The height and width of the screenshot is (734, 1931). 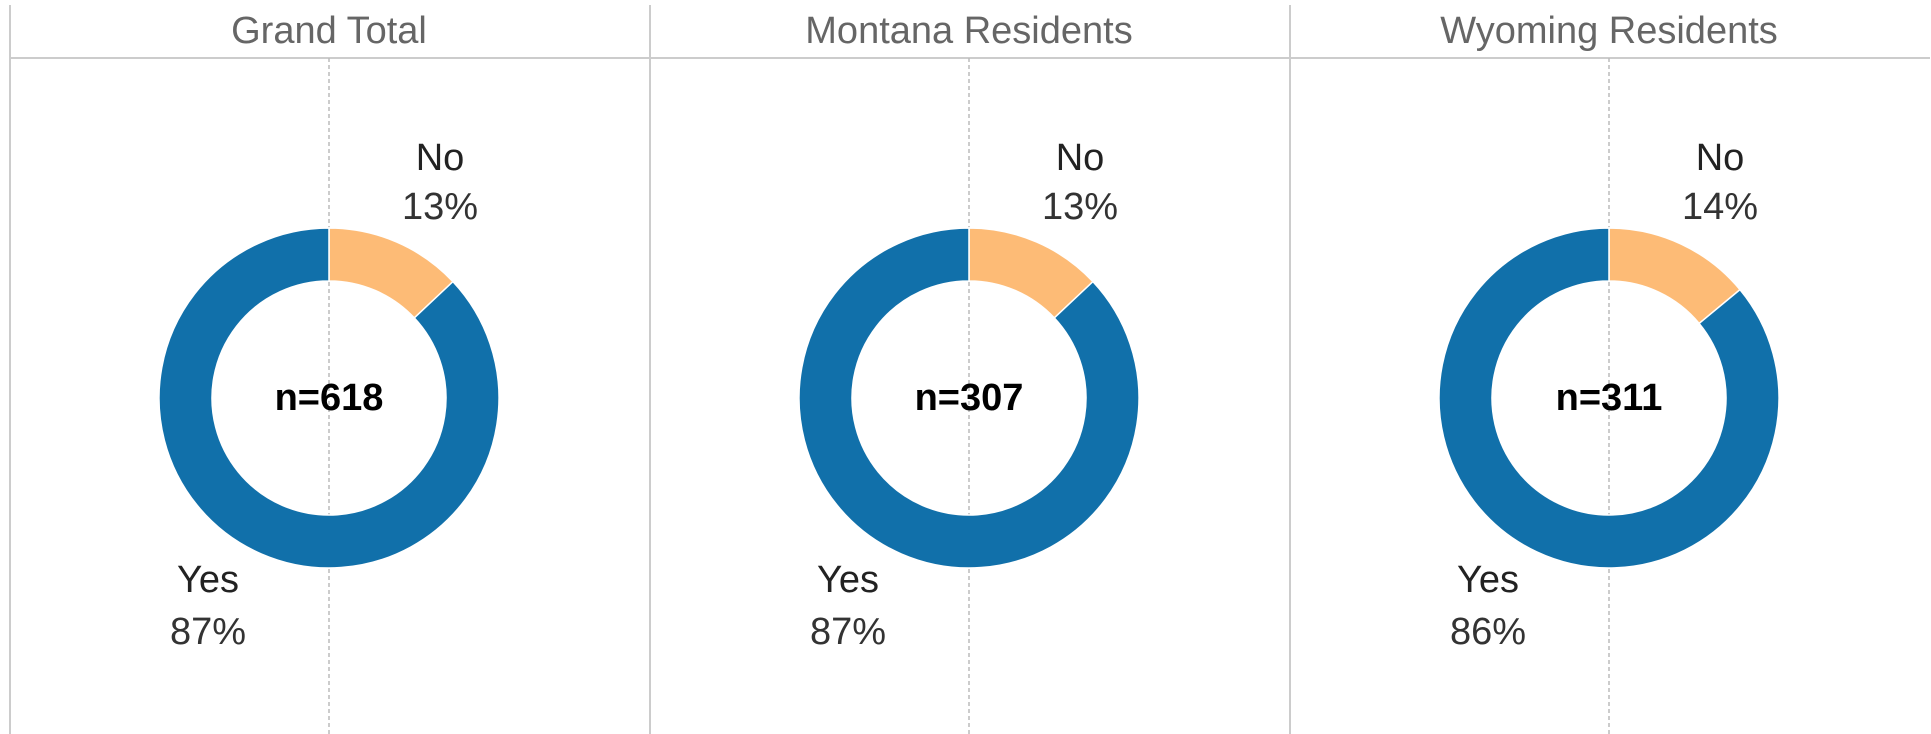 I want to click on center-label: n=307, so click(x=969, y=398).